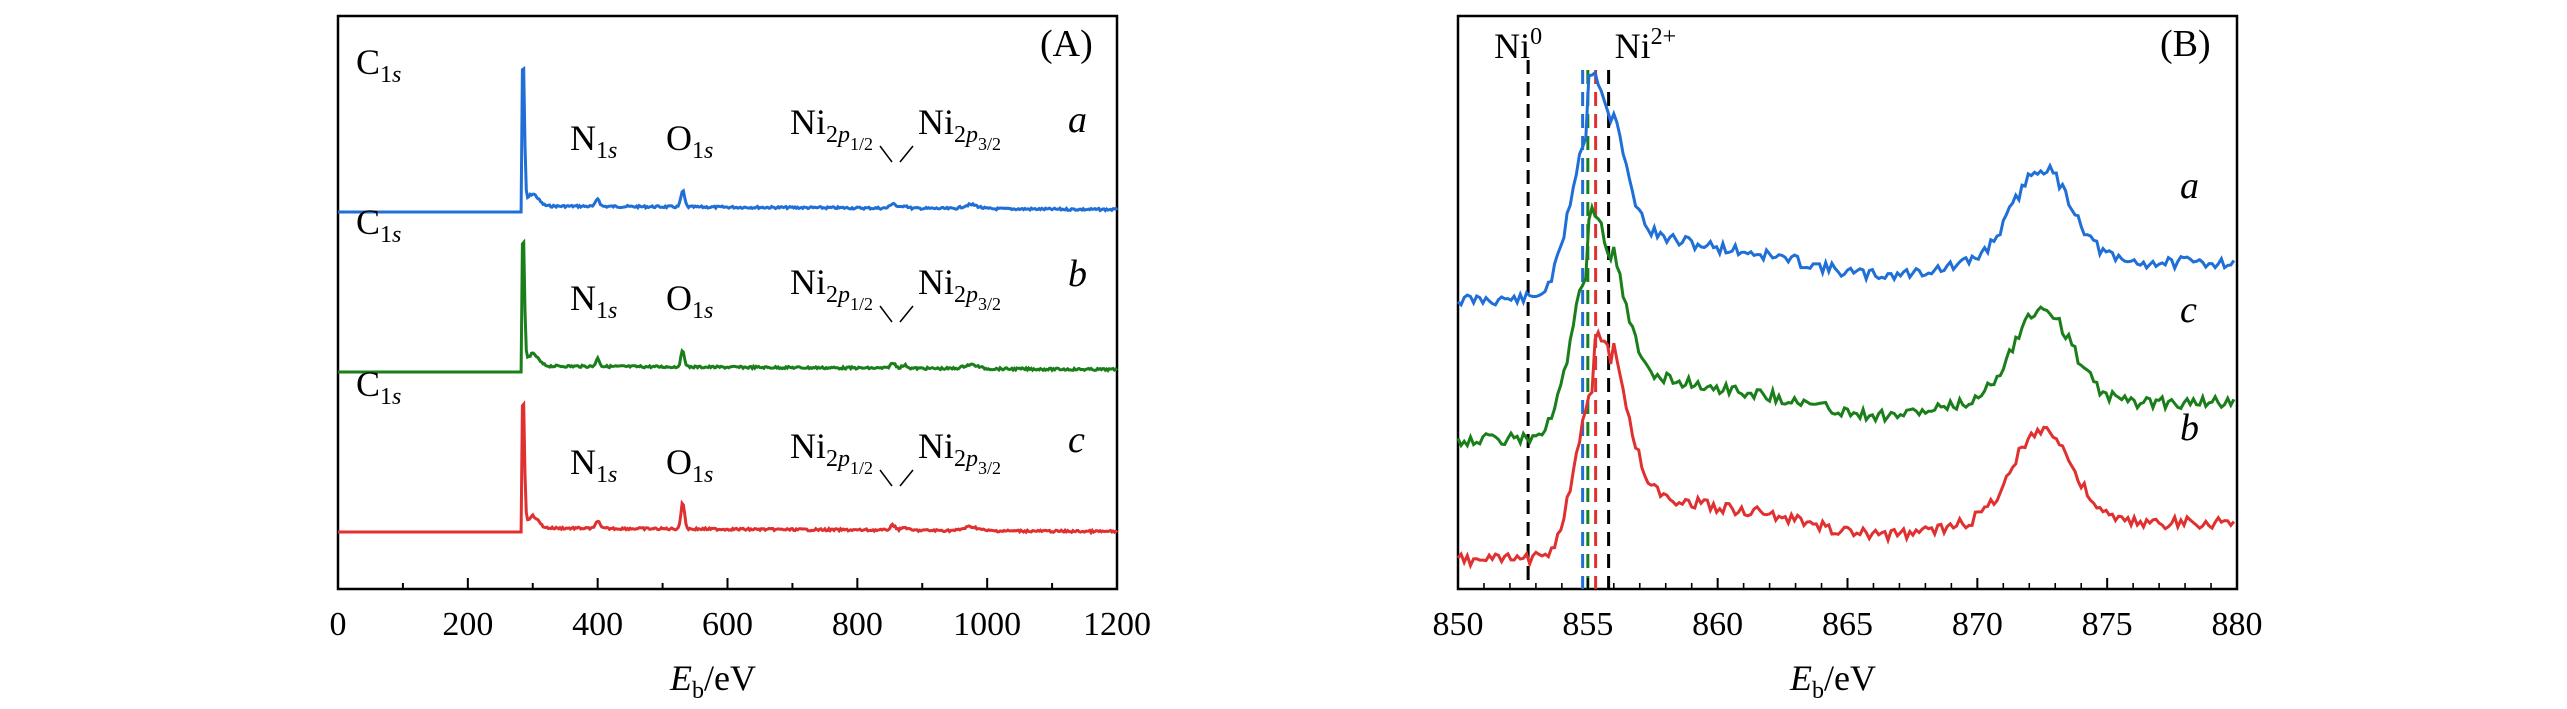  What do you see at coordinates (467, 624) in the screenshot?
I see `x-tick-label: 200` at bounding box center [467, 624].